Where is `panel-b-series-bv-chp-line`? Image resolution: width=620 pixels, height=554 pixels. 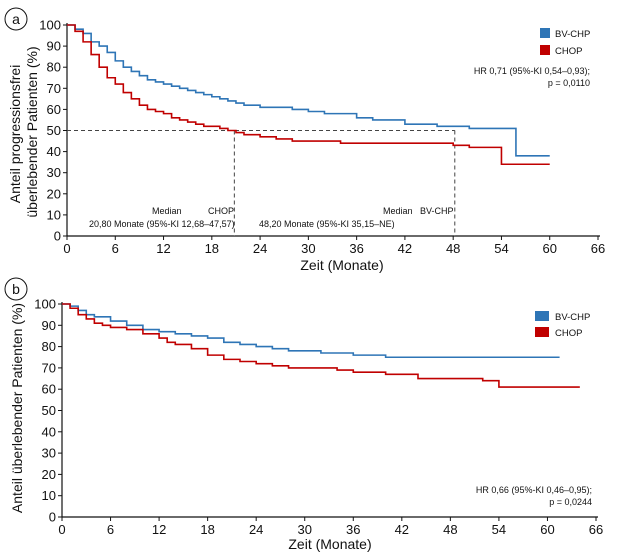 panel-b-series-bv-chp-line is located at coordinates (311, 331).